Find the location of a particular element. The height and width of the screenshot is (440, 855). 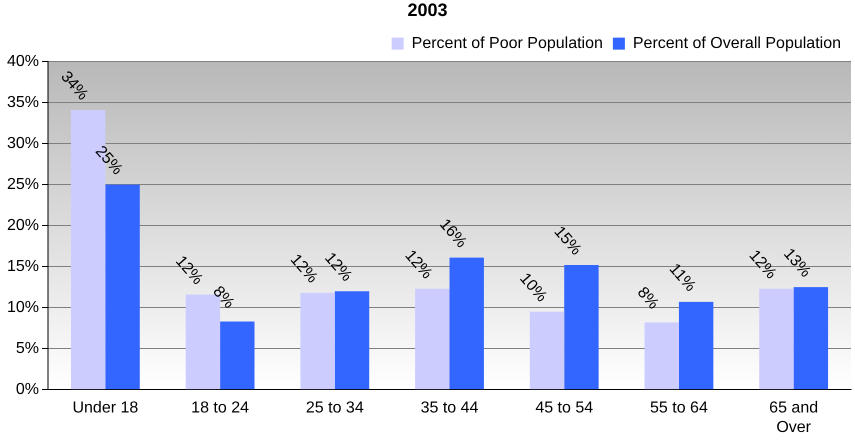

y-tick-label: 0% is located at coordinates (28, 389).